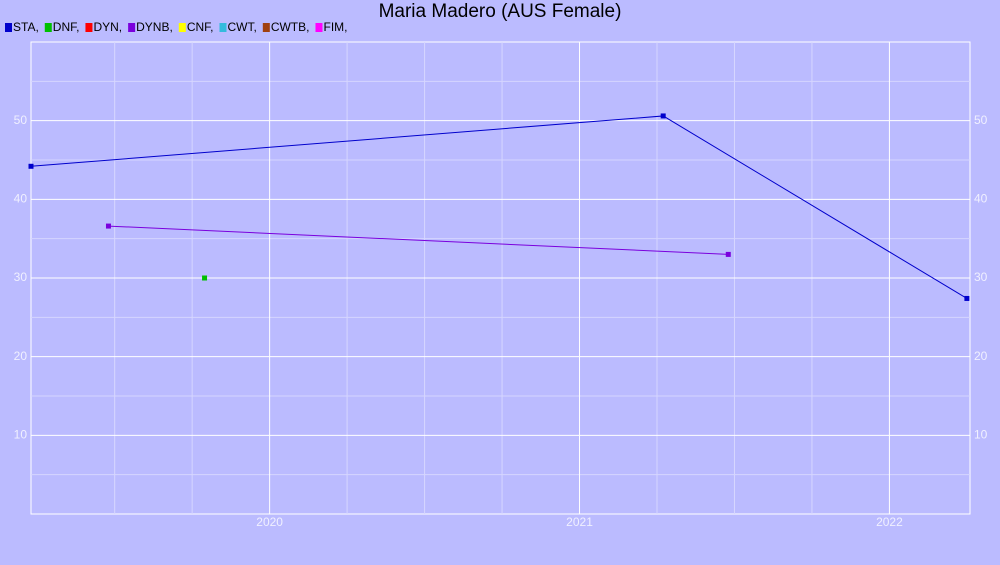  Describe the element at coordinates (981, 356) in the screenshot. I see `y2-tick-label: 20` at that location.